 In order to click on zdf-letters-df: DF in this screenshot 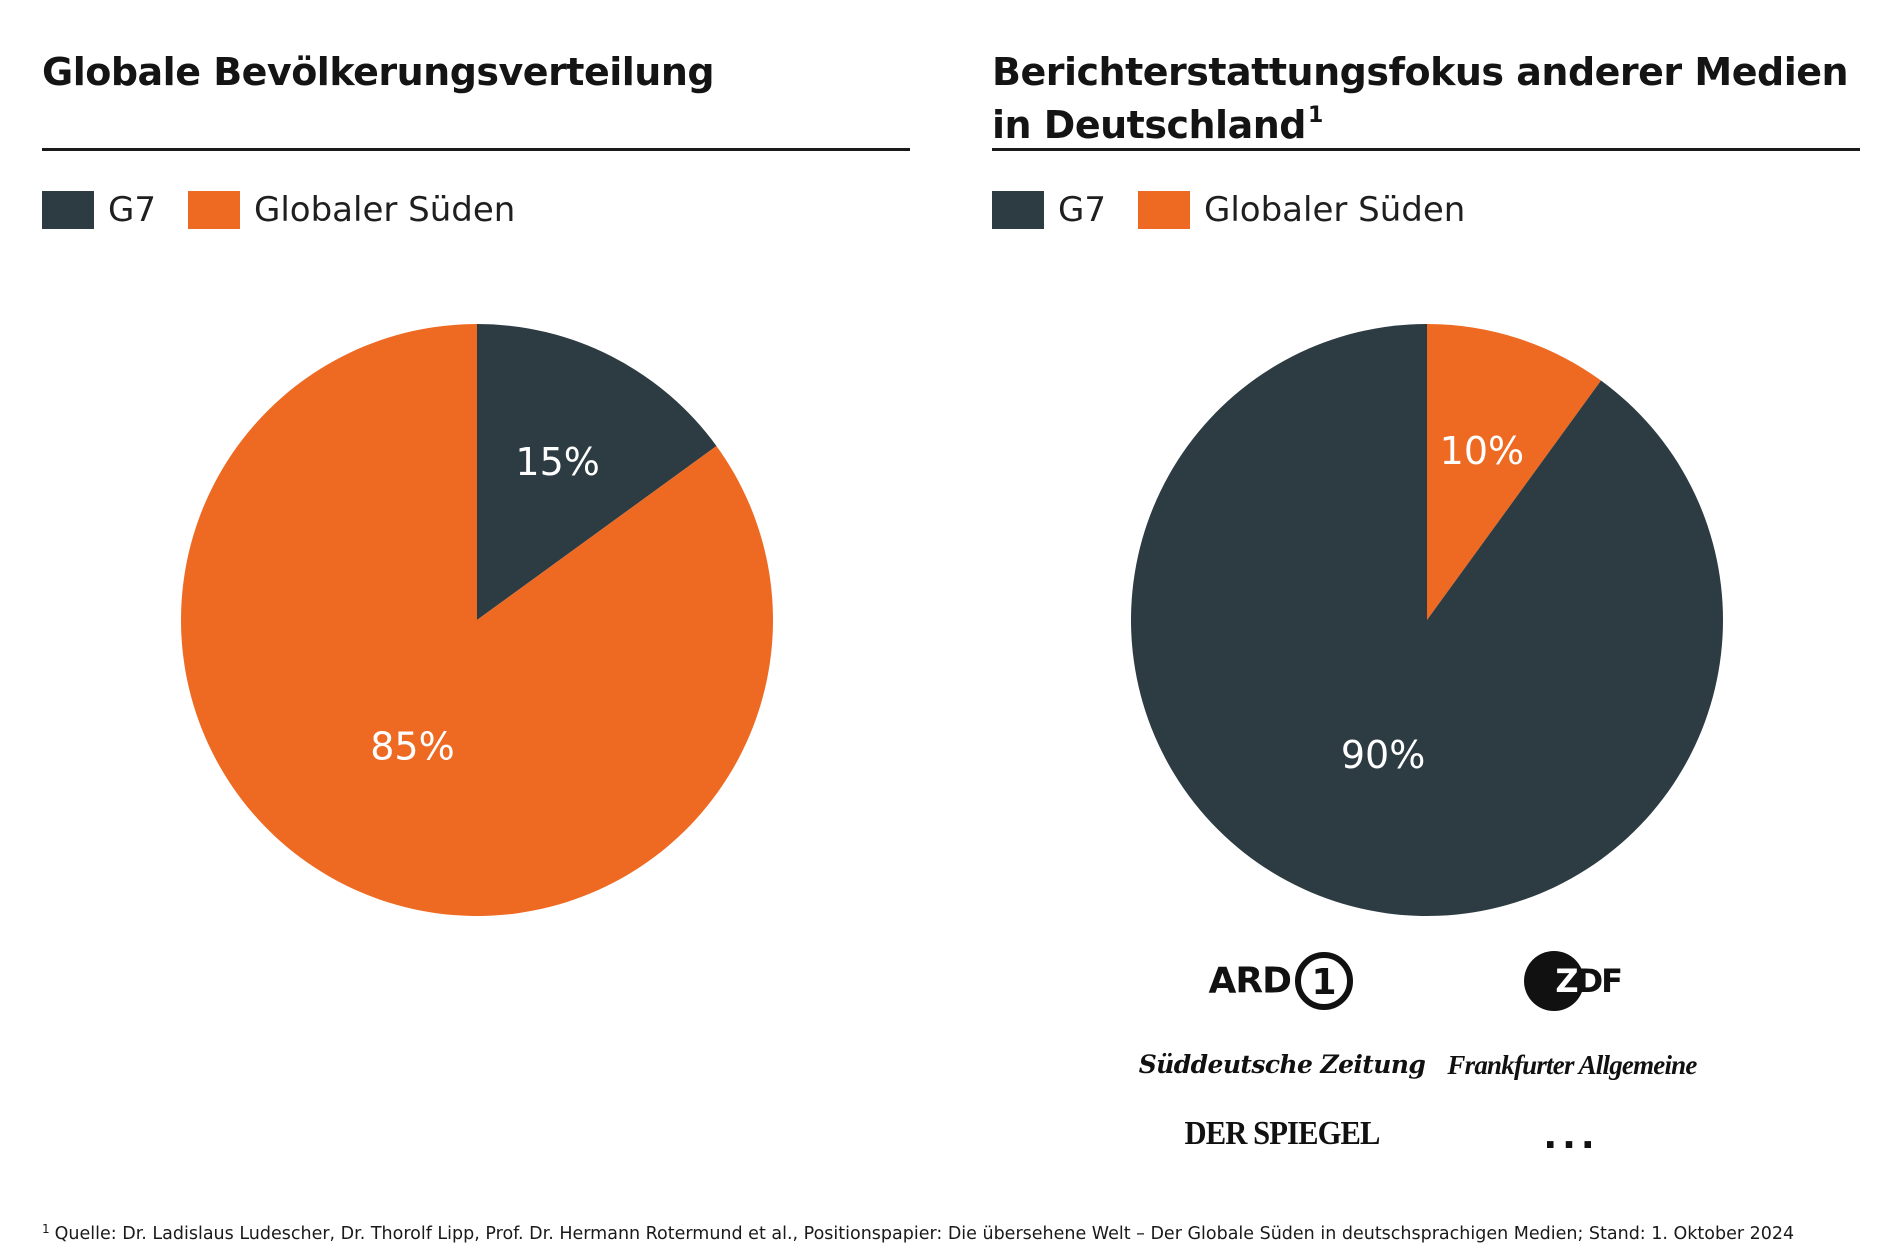, I will do `click(1599, 981)`.